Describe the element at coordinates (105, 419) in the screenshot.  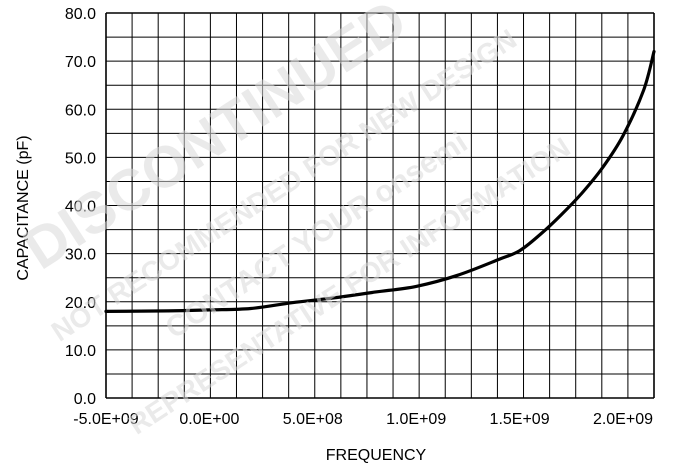
I see `x-tick-label: -5.0E+09` at that location.